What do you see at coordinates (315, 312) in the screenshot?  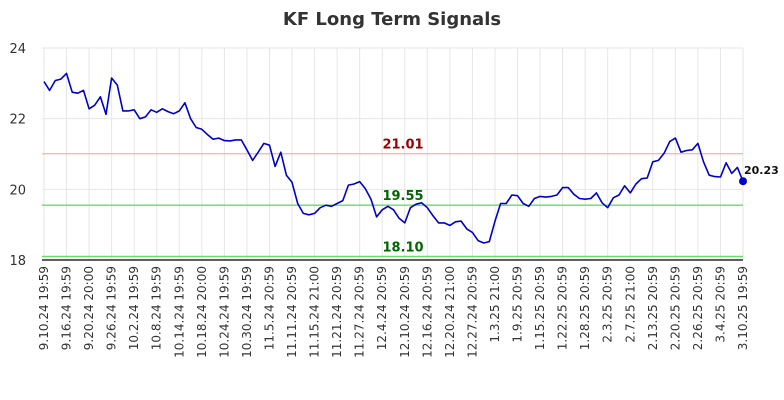 I see `x-tick-label: 11.15.24 21:00` at bounding box center [315, 312].